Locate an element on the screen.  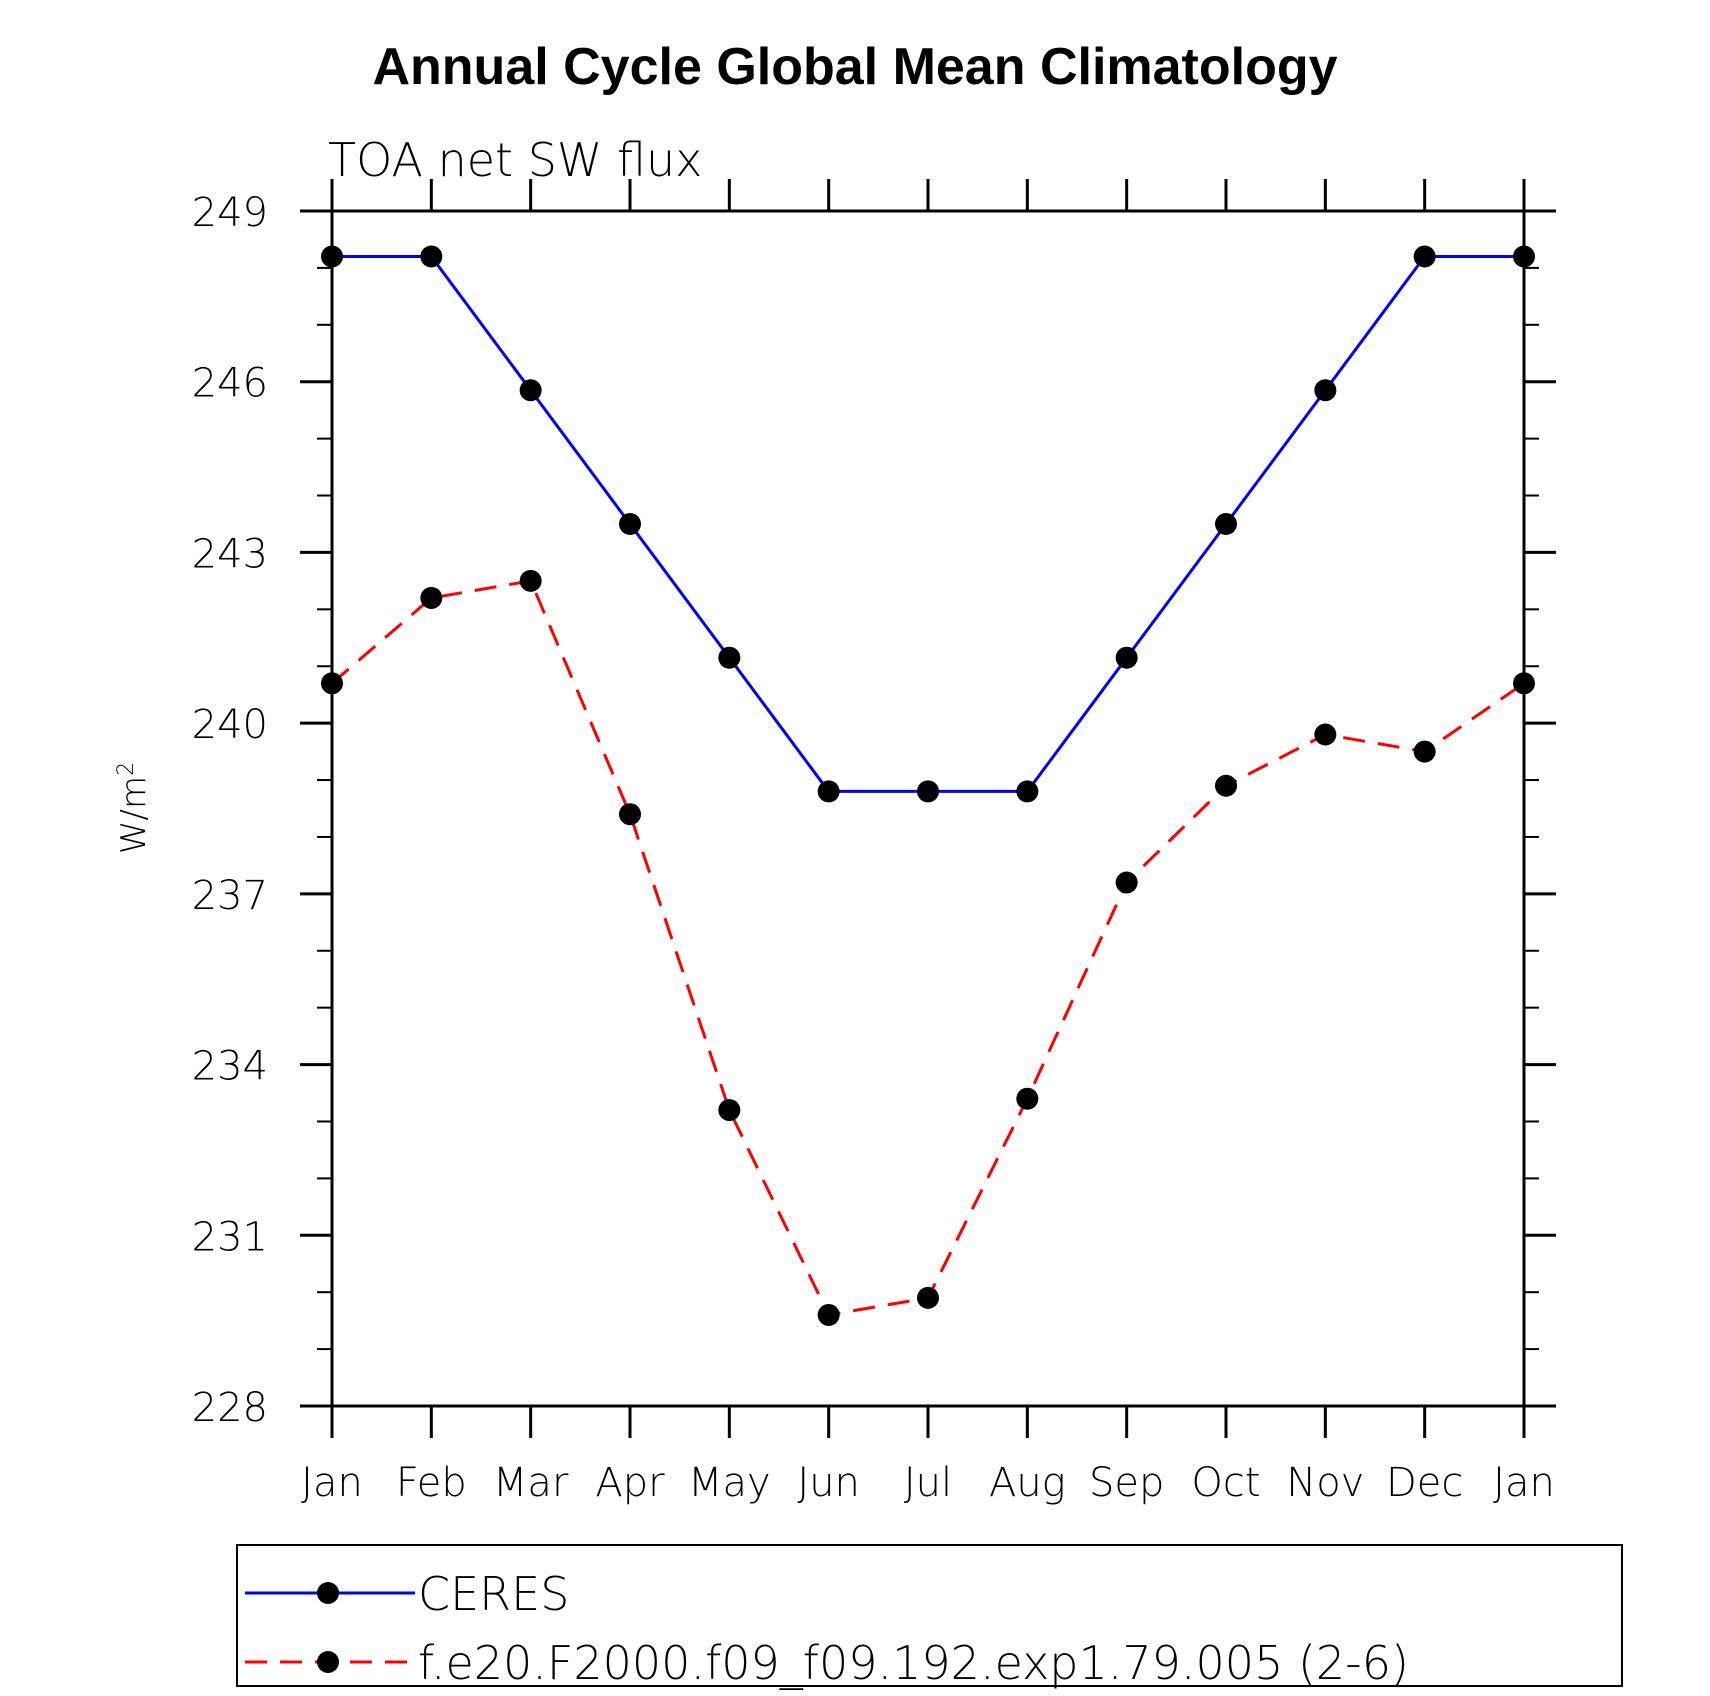
x-tick-label: Apr is located at coordinates (630, 1483).